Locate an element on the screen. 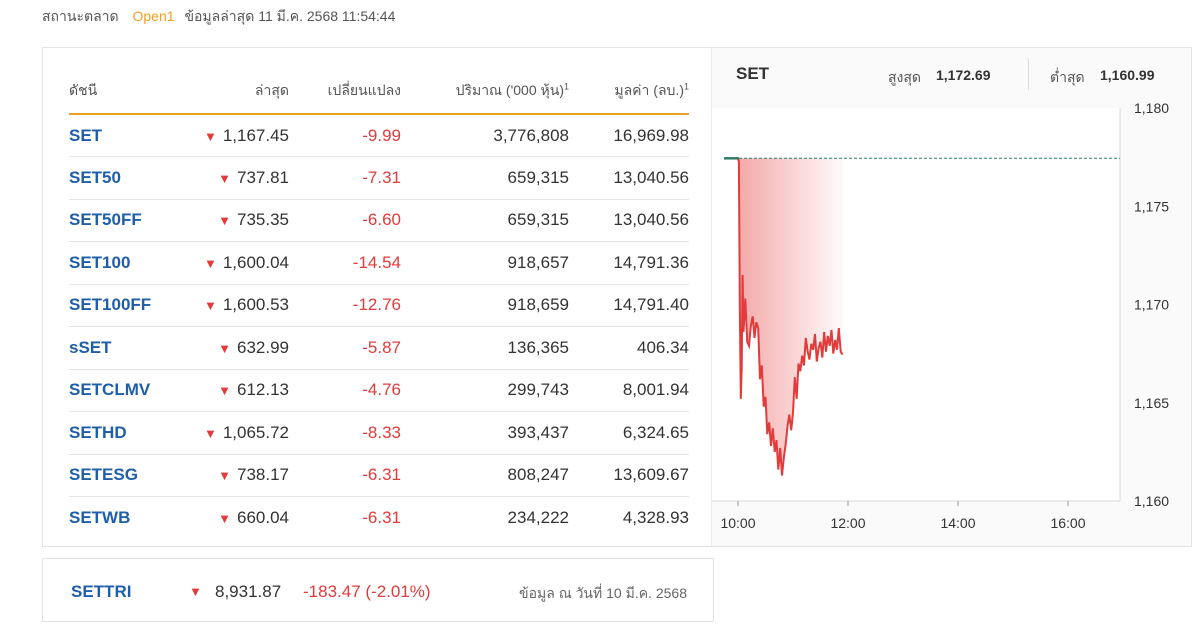  index-value: 14,791.40 is located at coordinates (629, 305).